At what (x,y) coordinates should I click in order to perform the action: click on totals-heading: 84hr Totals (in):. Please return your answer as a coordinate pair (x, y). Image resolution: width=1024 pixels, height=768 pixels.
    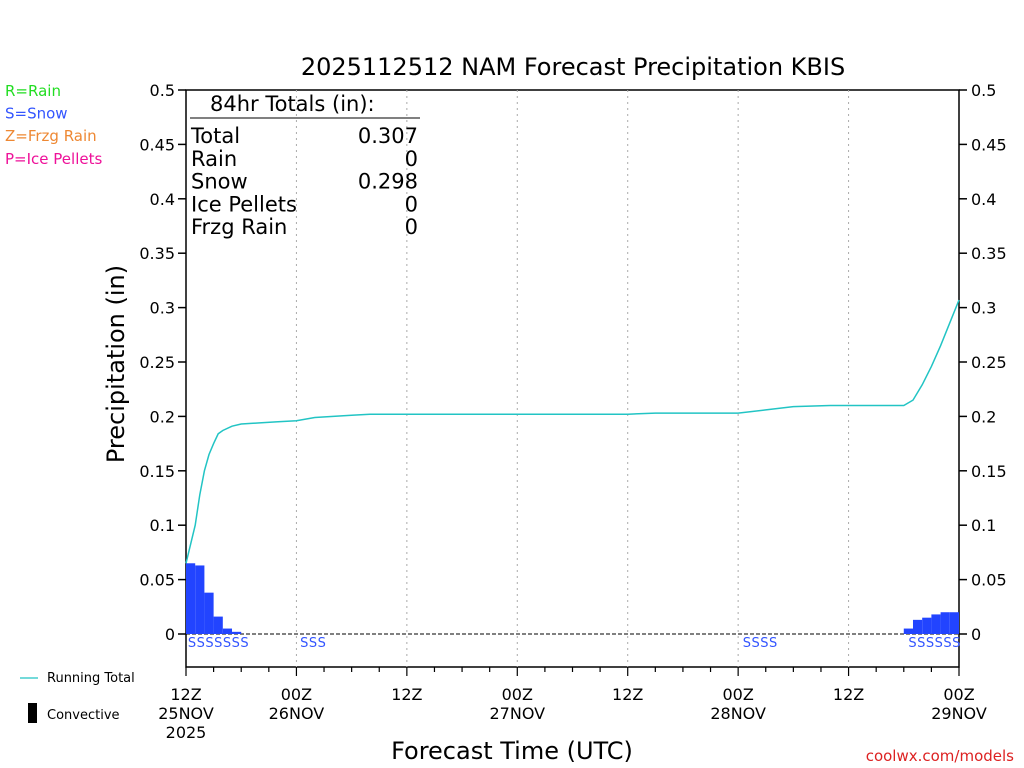
    Looking at the image, I should click on (292, 104).